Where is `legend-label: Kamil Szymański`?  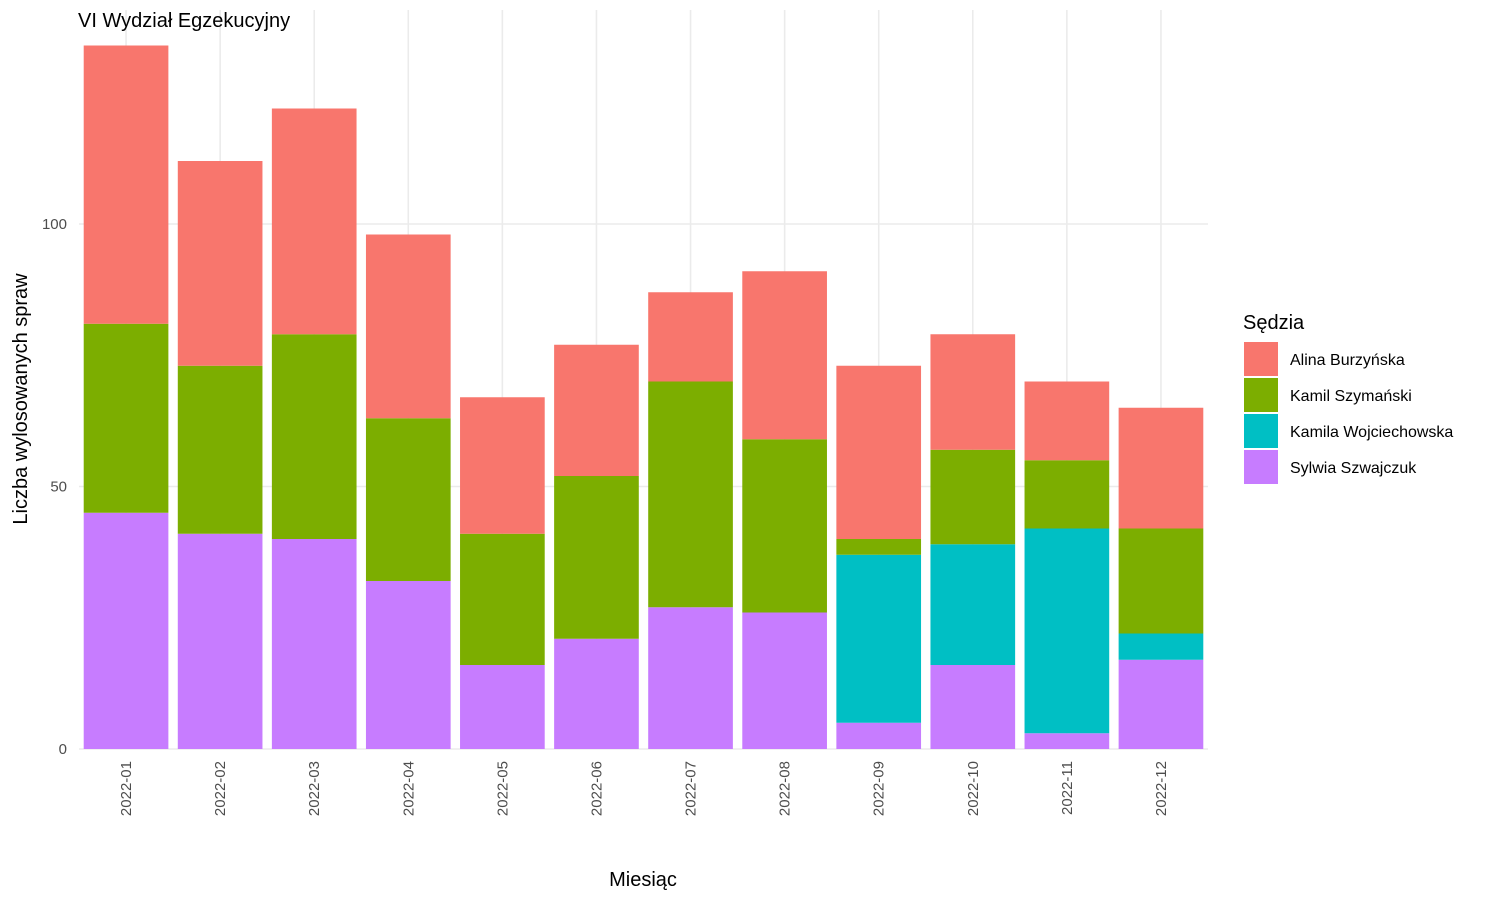 legend-label: Kamil Szymański is located at coordinates (1351, 396).